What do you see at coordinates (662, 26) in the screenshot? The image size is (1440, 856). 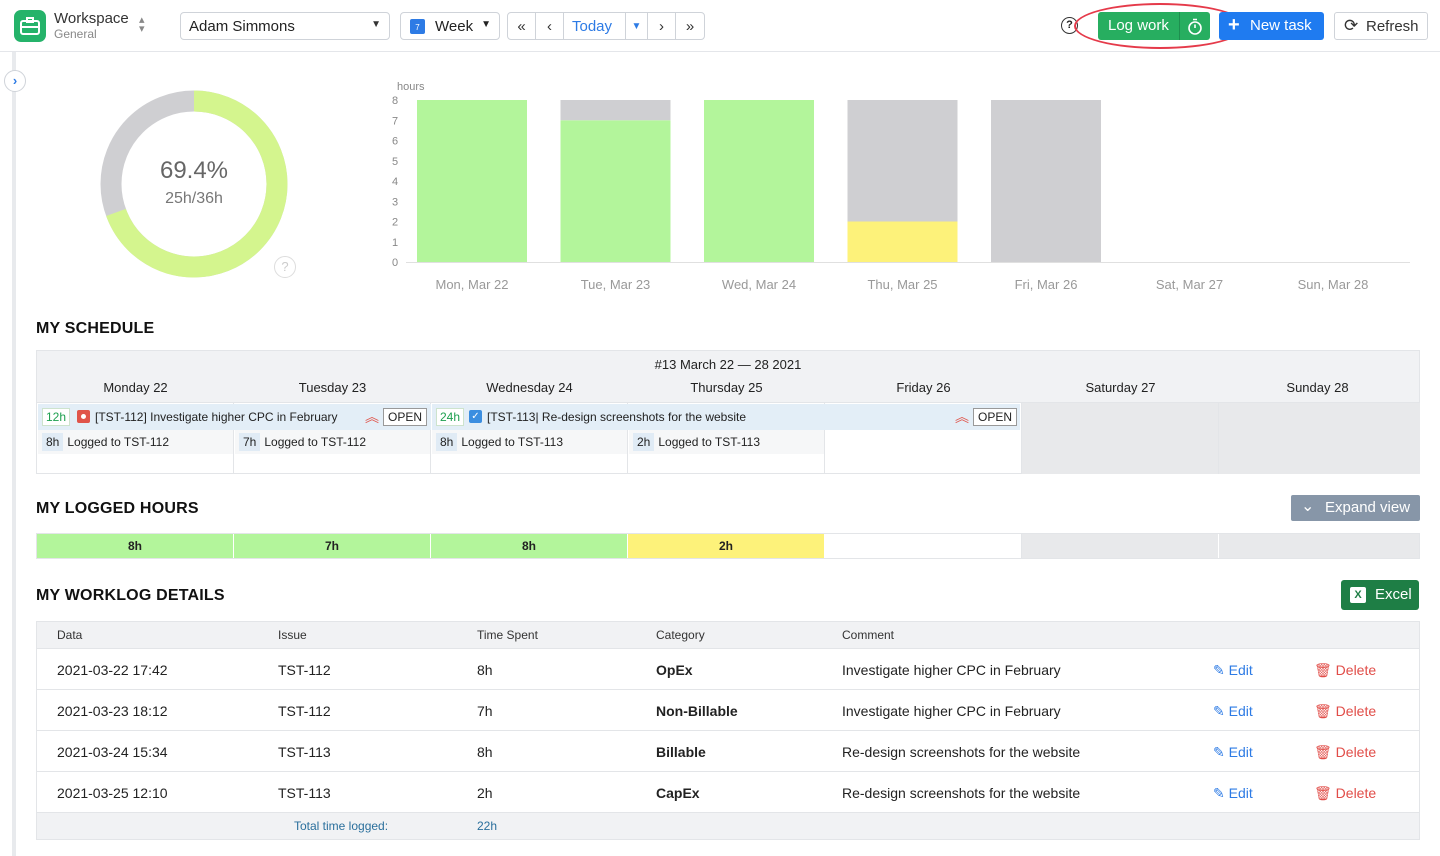 I see `next-period-button: ›` at bounding box center [662, 26].